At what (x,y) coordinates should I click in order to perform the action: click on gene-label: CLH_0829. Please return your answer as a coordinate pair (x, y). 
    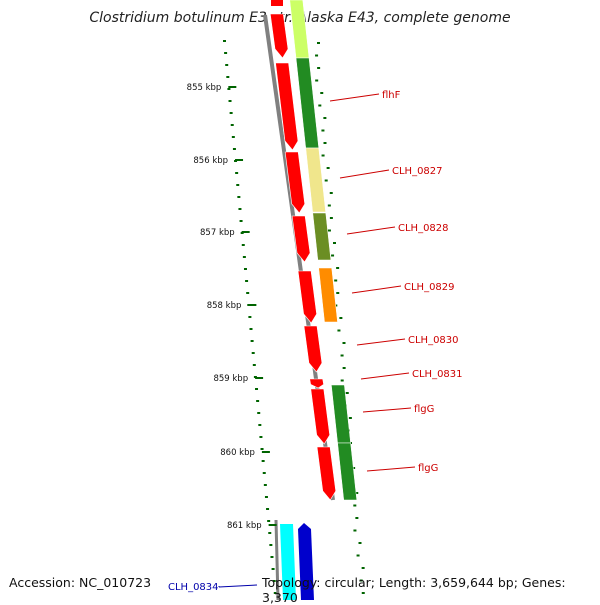
    Looking at the image, I should click on (429, 287).